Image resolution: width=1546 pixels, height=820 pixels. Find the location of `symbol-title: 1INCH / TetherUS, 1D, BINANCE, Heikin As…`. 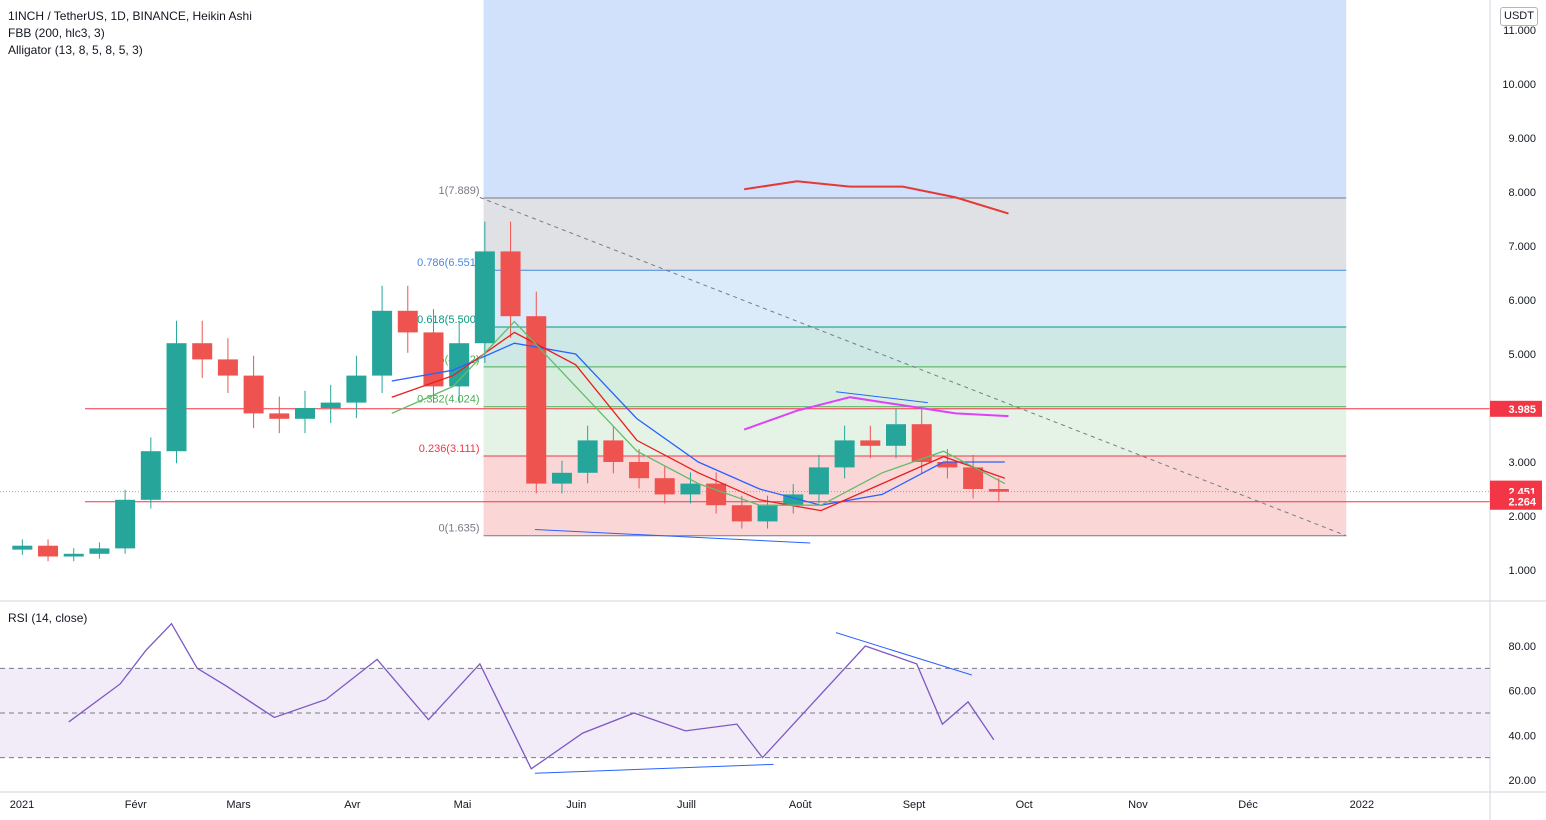

symbol-title: 1INCH / TetherUS, 1D, BINANCE, Heikin As… is located at coordinates (130, 16).